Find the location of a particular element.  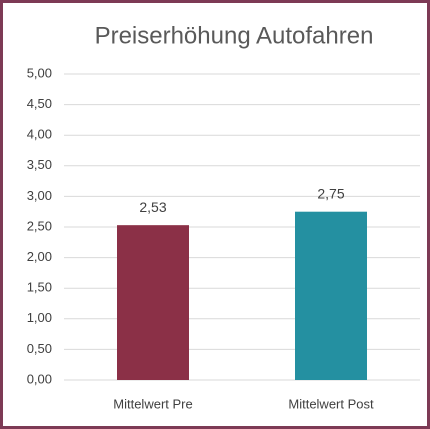

y-tick-label: 2,50 is located at coordinates (39, 225).